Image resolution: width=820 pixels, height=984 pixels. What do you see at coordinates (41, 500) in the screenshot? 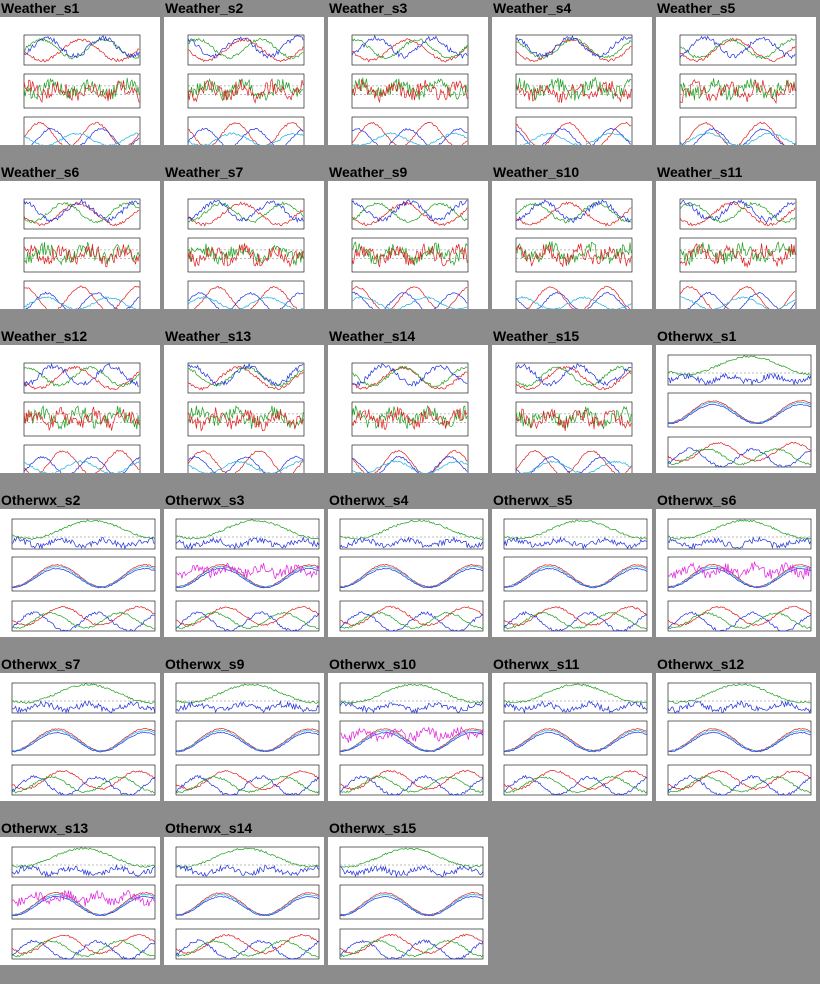
I see `thumbnail-title: Otherwx_s2` at bounding box center [41, 500].